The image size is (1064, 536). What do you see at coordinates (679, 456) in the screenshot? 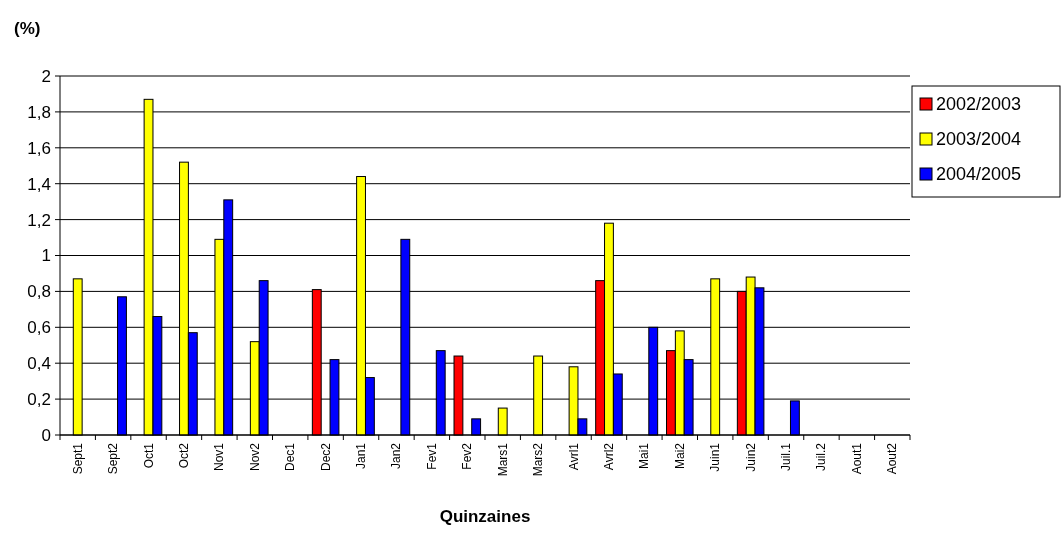
I see `x-tick-label: Mai2` at bounding box center [679, 456].